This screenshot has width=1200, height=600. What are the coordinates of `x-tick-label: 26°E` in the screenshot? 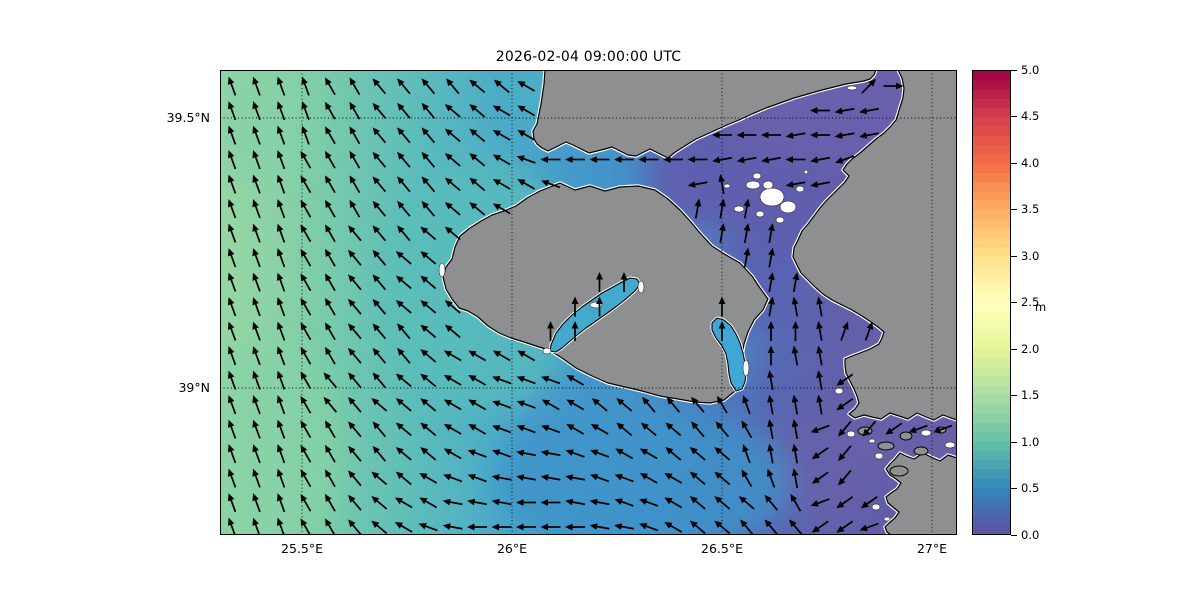 It's located at (512, 548).